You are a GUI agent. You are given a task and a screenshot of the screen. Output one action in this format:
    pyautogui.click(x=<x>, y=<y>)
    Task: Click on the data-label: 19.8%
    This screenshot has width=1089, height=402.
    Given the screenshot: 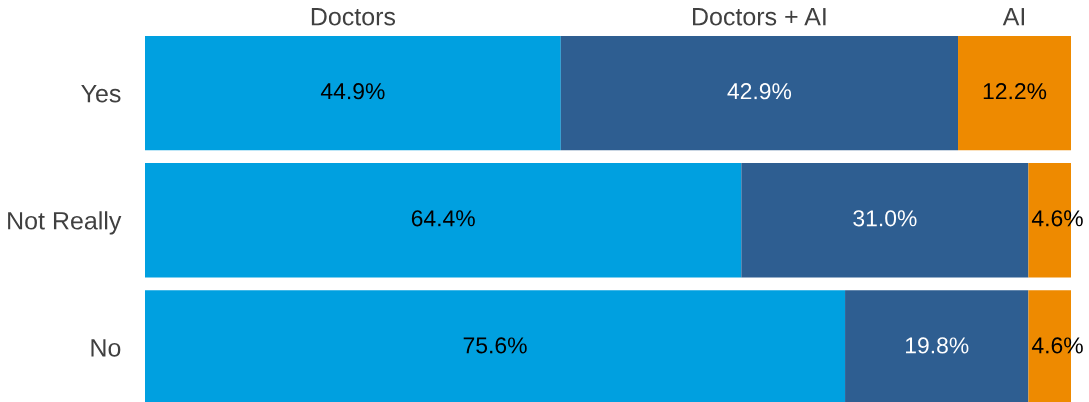 What is the action you would take?
    pyautogui.click(x=937, y=345)
    